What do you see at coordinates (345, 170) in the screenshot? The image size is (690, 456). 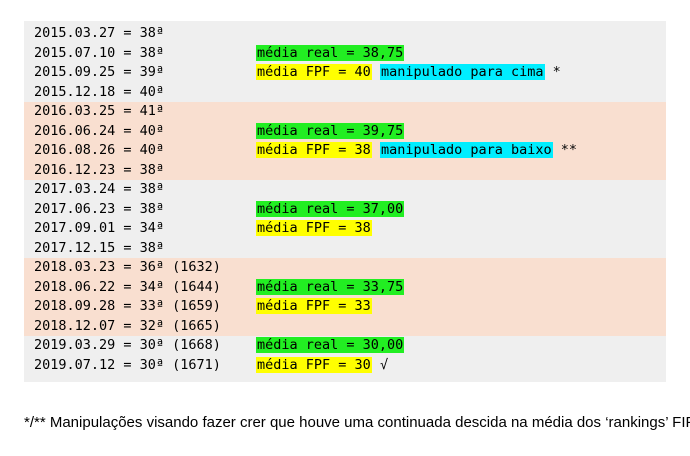 I see `table-row: 2016.12.23 = 38ª` at bounding box center [345, 170].